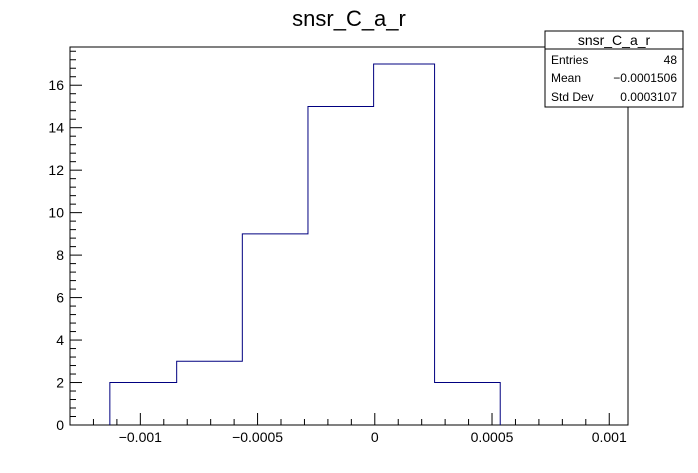  Describe the element at coordinates (566, 78) in the screenshot. I see `stats-mean-label: Mean` at that location.